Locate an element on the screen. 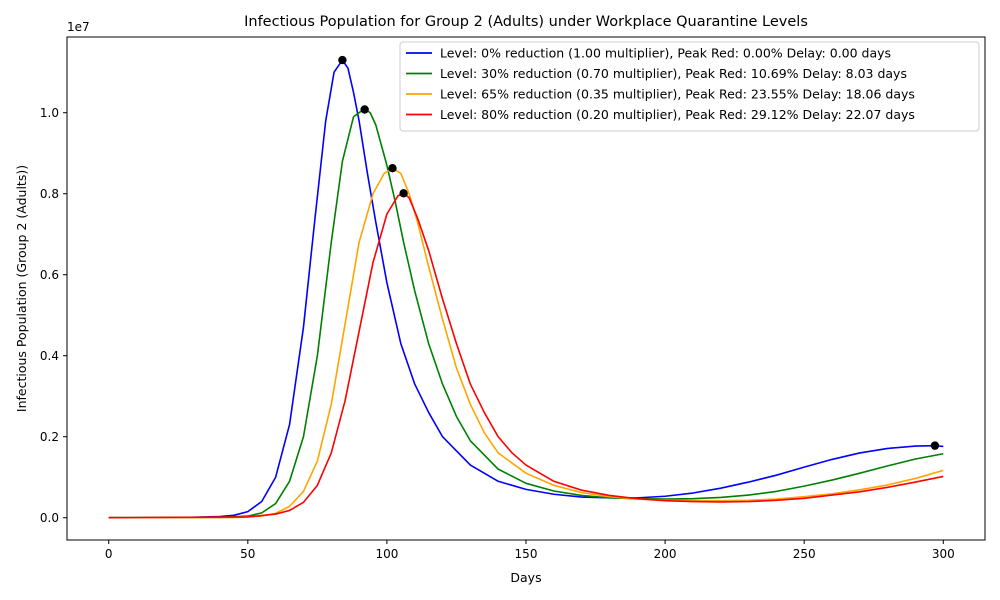 This screenshot has width=1000, height=600. x-tick-label: 150 is located at coordinates (526, 554).